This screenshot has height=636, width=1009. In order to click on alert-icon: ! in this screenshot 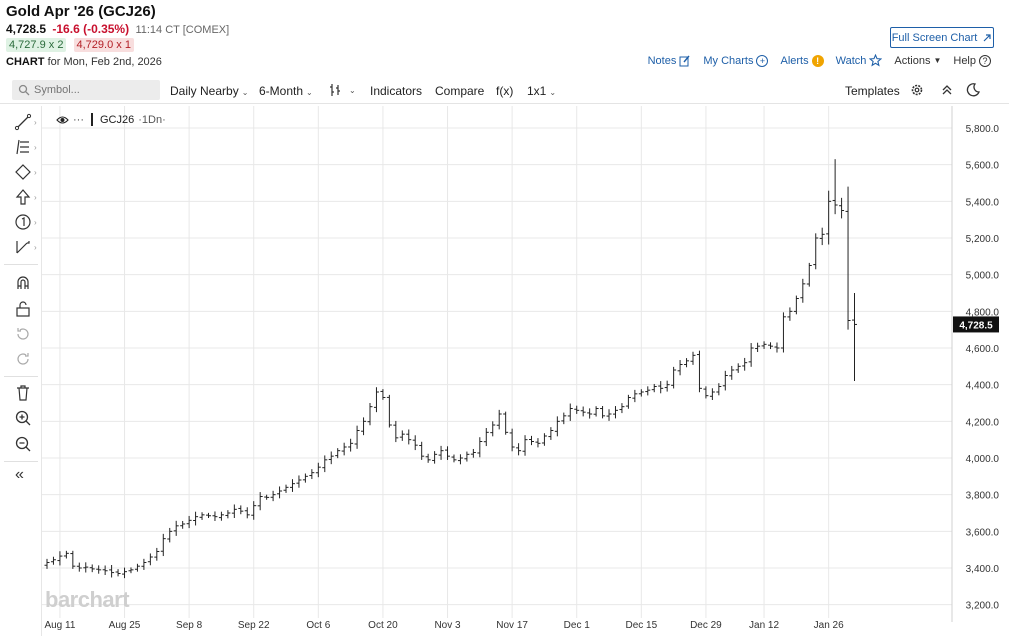, I will do `click(817, 60)`.